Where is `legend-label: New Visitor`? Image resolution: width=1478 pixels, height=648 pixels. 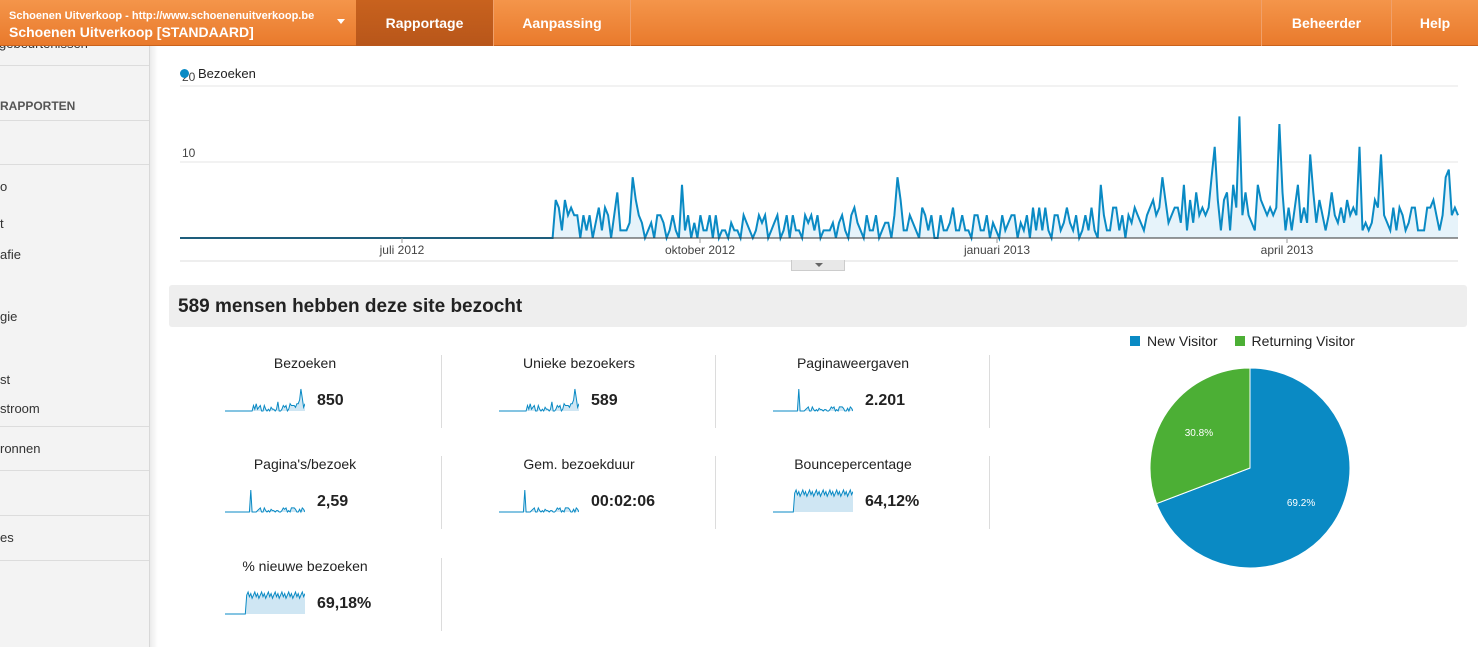 legend-label: New Visitor is located at coordinates (1182, 341).